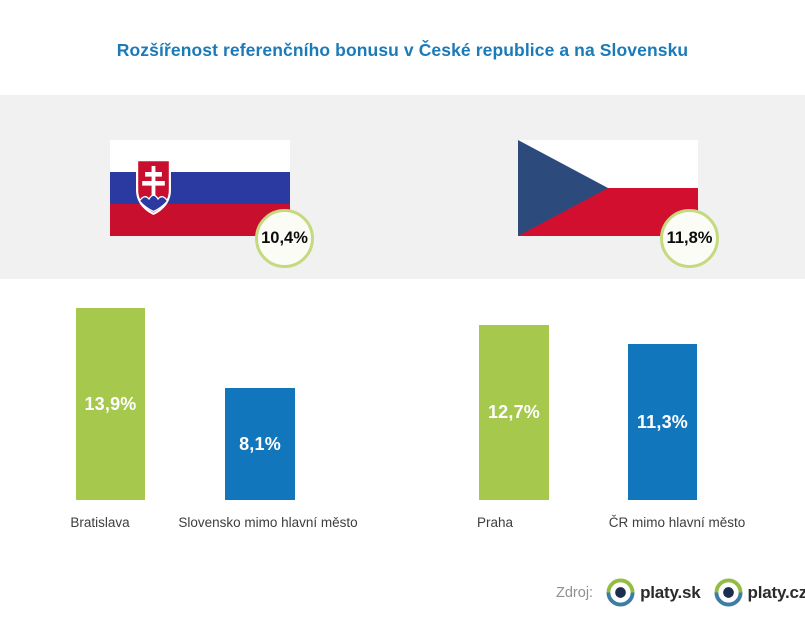 The height and width of the screenshot is (621, 805). What do you see at coordinates (200, 188) in the screenshot?
I see `slovakia-flag-icon` at bounding box center [200, 188].